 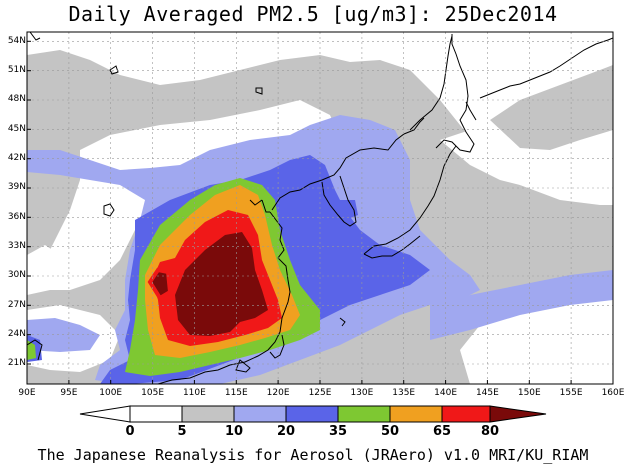 I want to click on lon-label: 155E, so click(x=571, y=393).